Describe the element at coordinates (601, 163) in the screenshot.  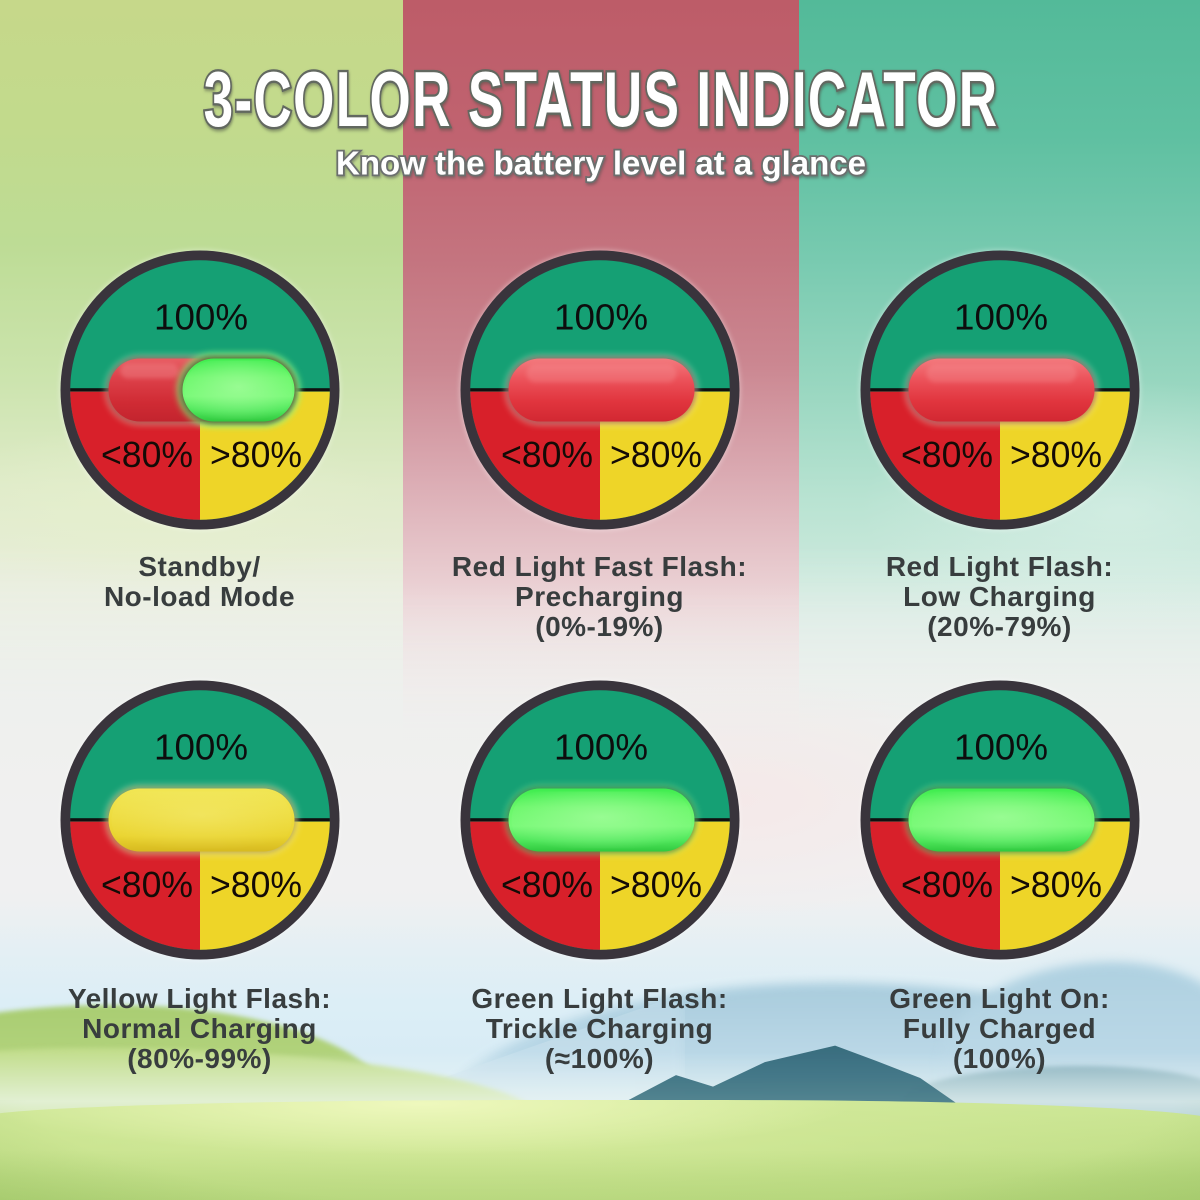
I see `svg-text:Know the battery level at a gl: Know the battery level at a glance` at that location.